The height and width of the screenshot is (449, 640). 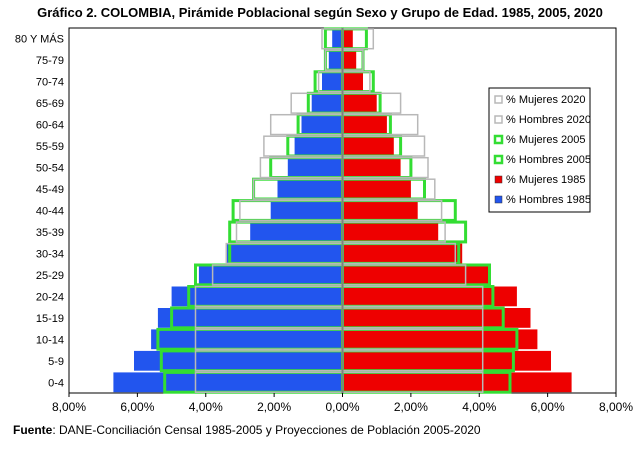 What do you see at coordinates (33, 430) in the screenshot?
I see `source-label: Fuente` at bounding box center [33, 430].